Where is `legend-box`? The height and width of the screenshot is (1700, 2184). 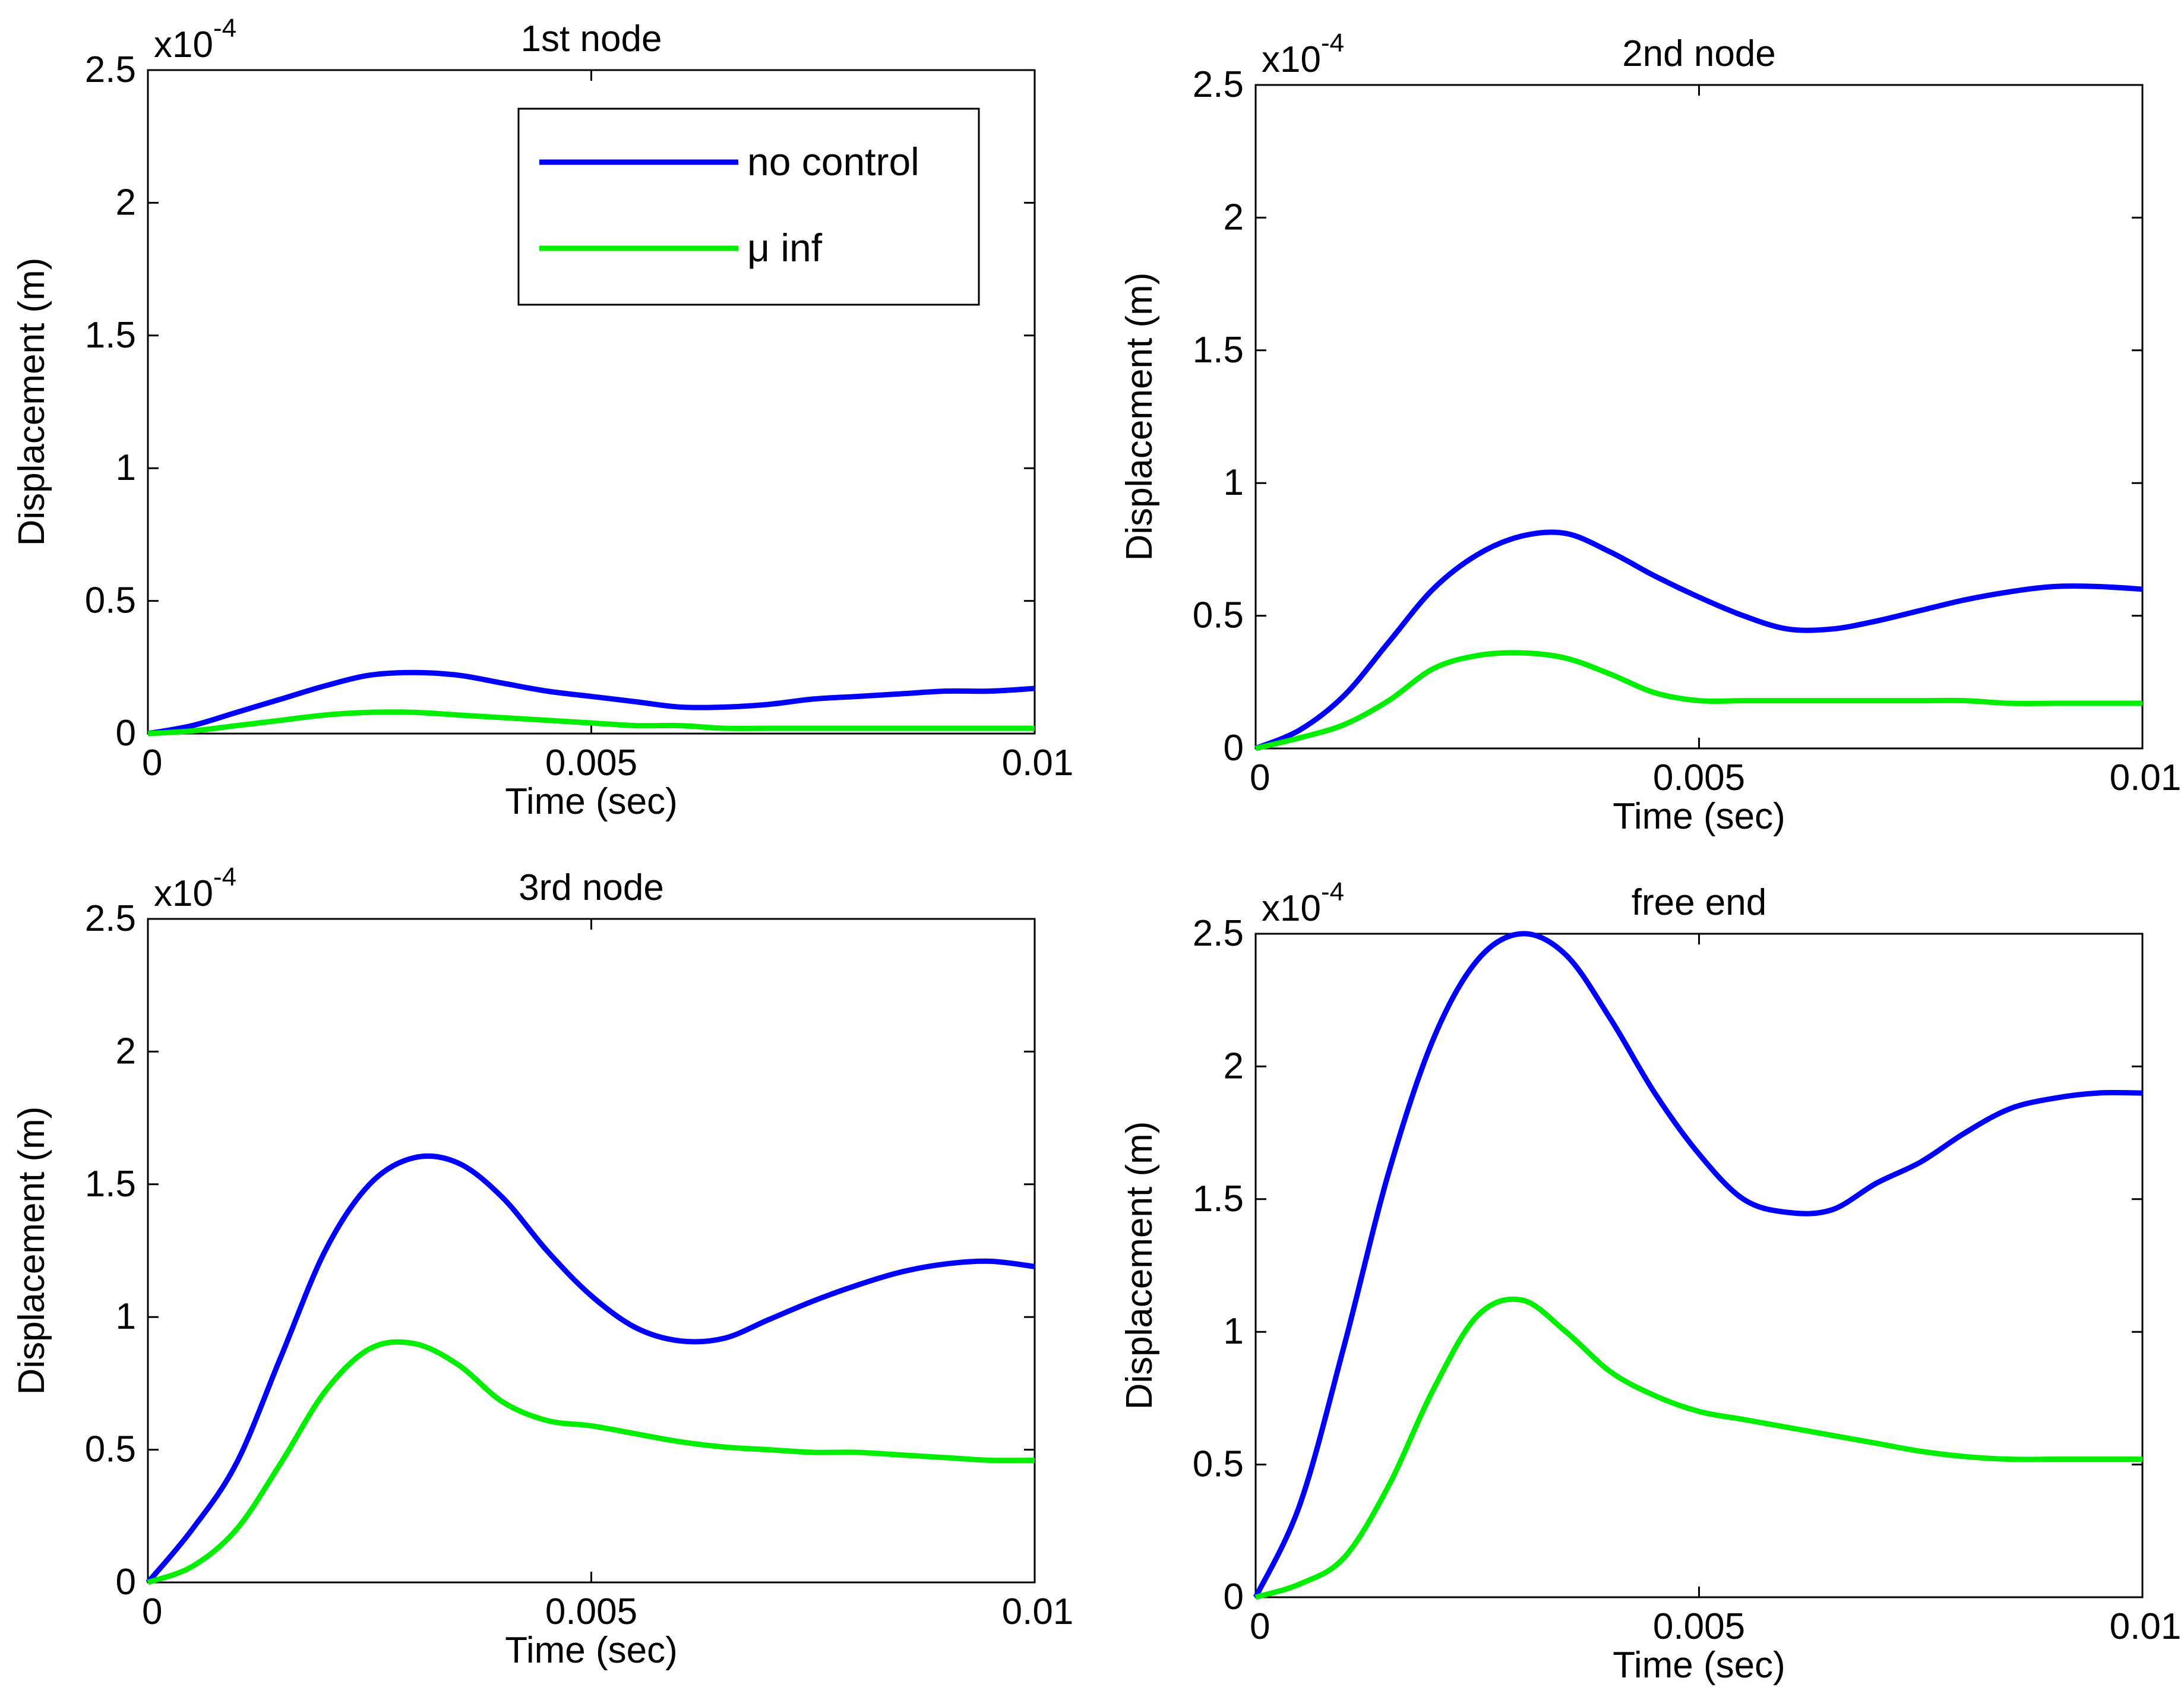 legend-box is located at coordinates (749, 207).